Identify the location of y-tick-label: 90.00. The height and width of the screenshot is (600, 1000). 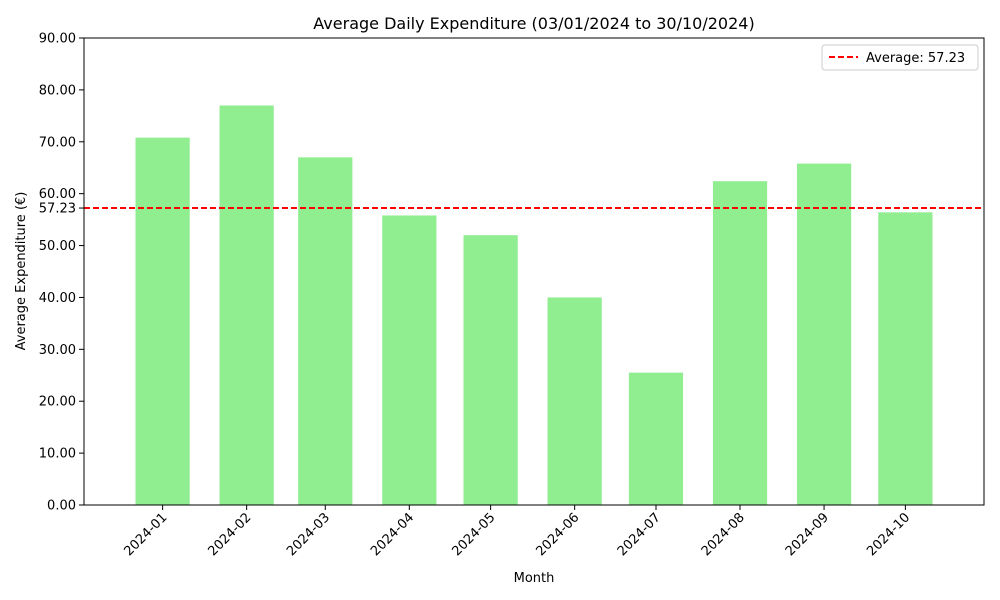
(57, 39).